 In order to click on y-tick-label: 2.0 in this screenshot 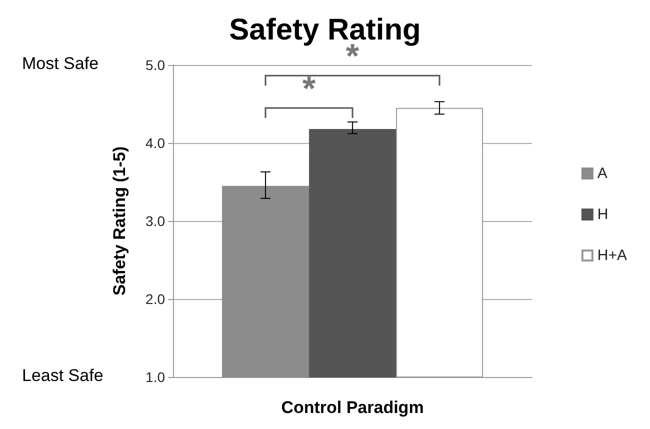, I will do `click(156, 299)`.